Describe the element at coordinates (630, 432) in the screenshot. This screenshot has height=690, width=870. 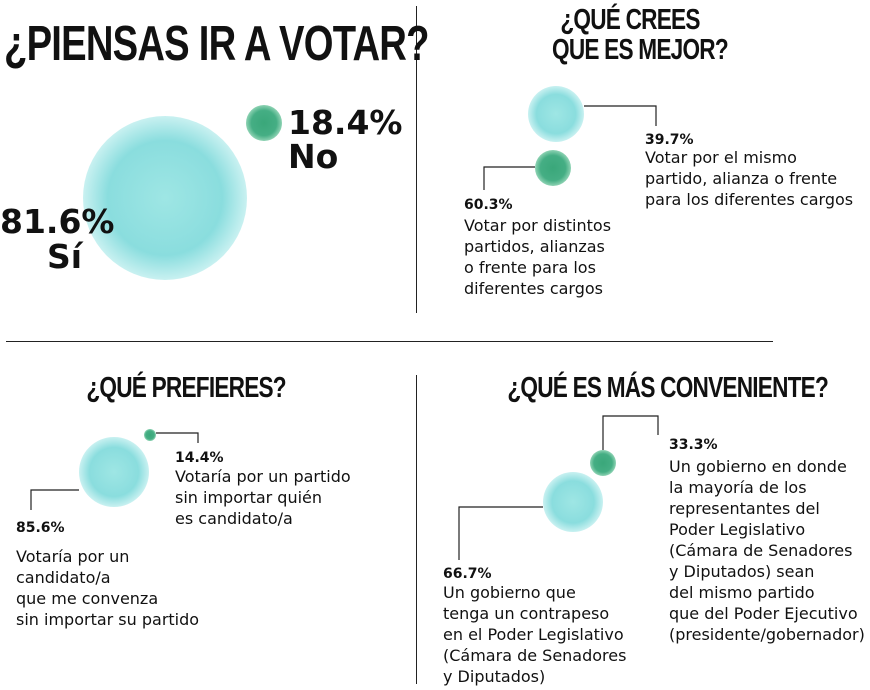
I see `leader-mismo-partido-ejecutivo` at that location.